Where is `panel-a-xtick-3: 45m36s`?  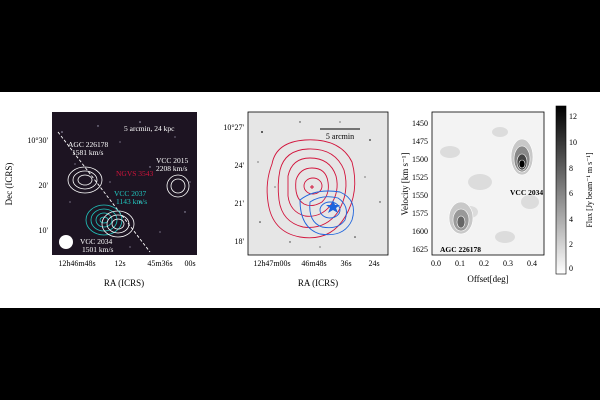
panel-a-xtick-3: 45m36s is located at coordinates (159, 263).